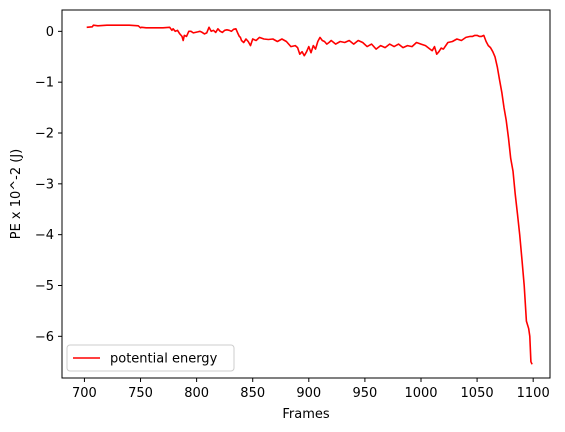 This screenshot has width=565, height=432. What do you see at coordinates (364, 393) in the screenshot?
I see `x-tick-label: 950` at bounding box center [364, 393].